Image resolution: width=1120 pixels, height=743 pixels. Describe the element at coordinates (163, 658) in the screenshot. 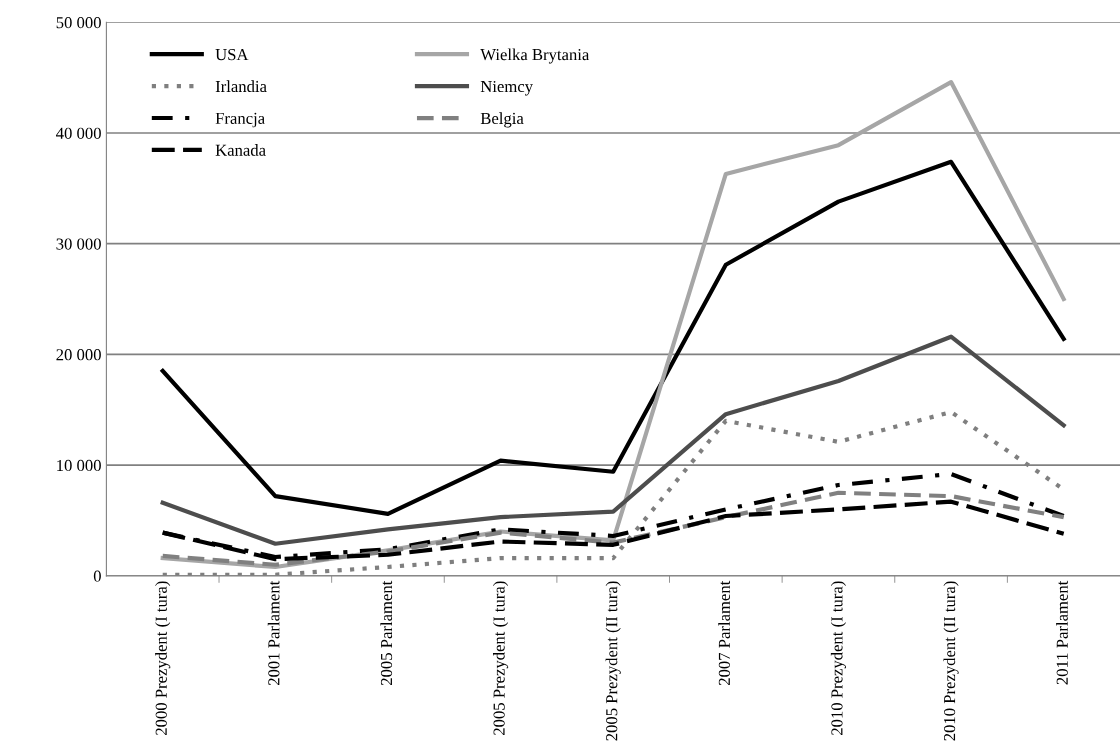

I see `x-tick-label: 2000 Prezydent (I tura)` at that location.